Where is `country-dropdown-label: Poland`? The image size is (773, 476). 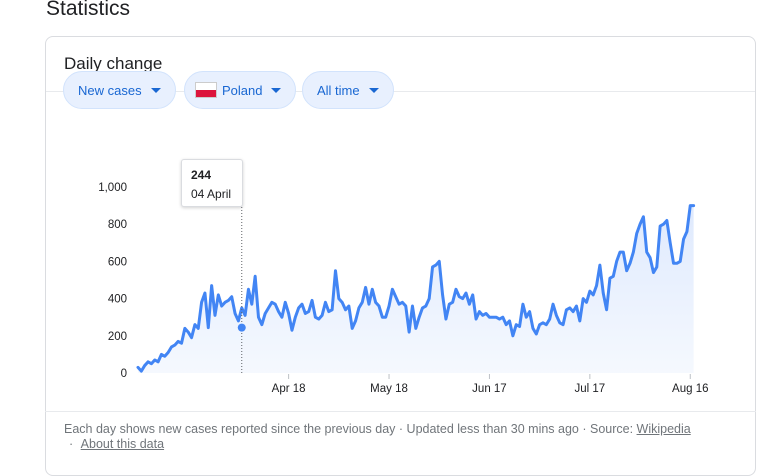 country-dropdown-label: Poland is located at coordinates (242, 90).